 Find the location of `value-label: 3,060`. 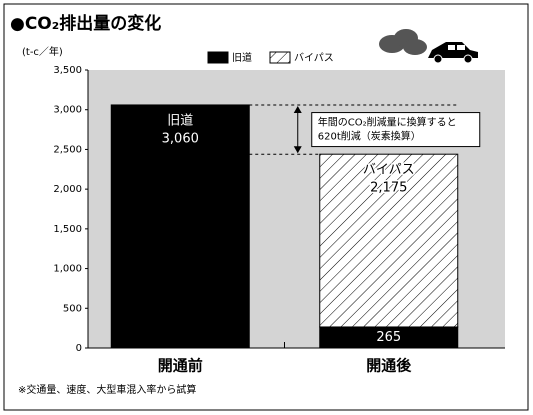

value-label: 3,060 is located at coordinates (180, 138).